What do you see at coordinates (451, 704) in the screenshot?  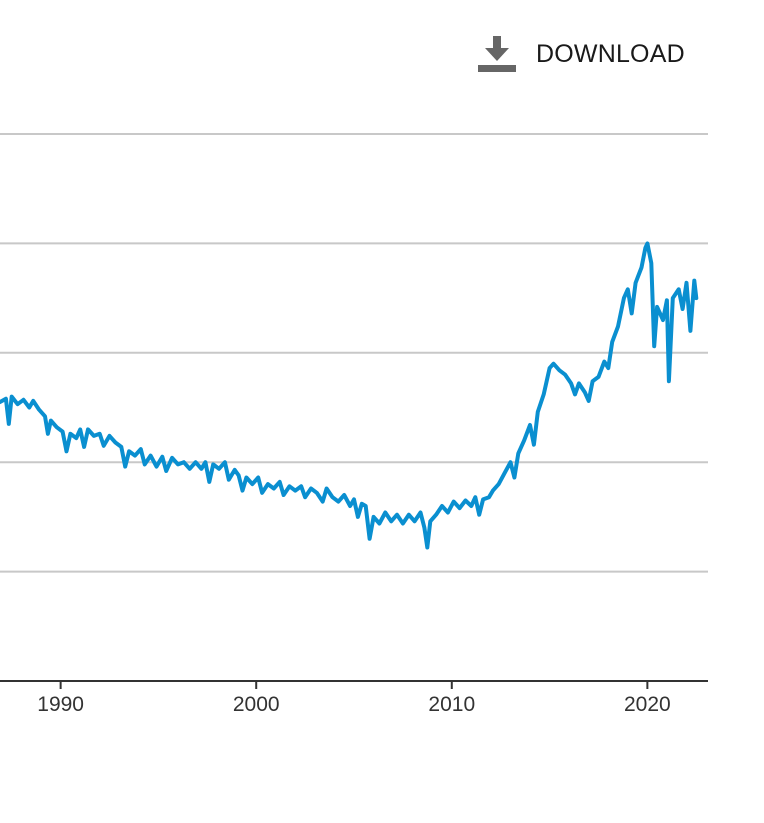 I see `x-tick-label: 2010` at bounding box center [451, 704].